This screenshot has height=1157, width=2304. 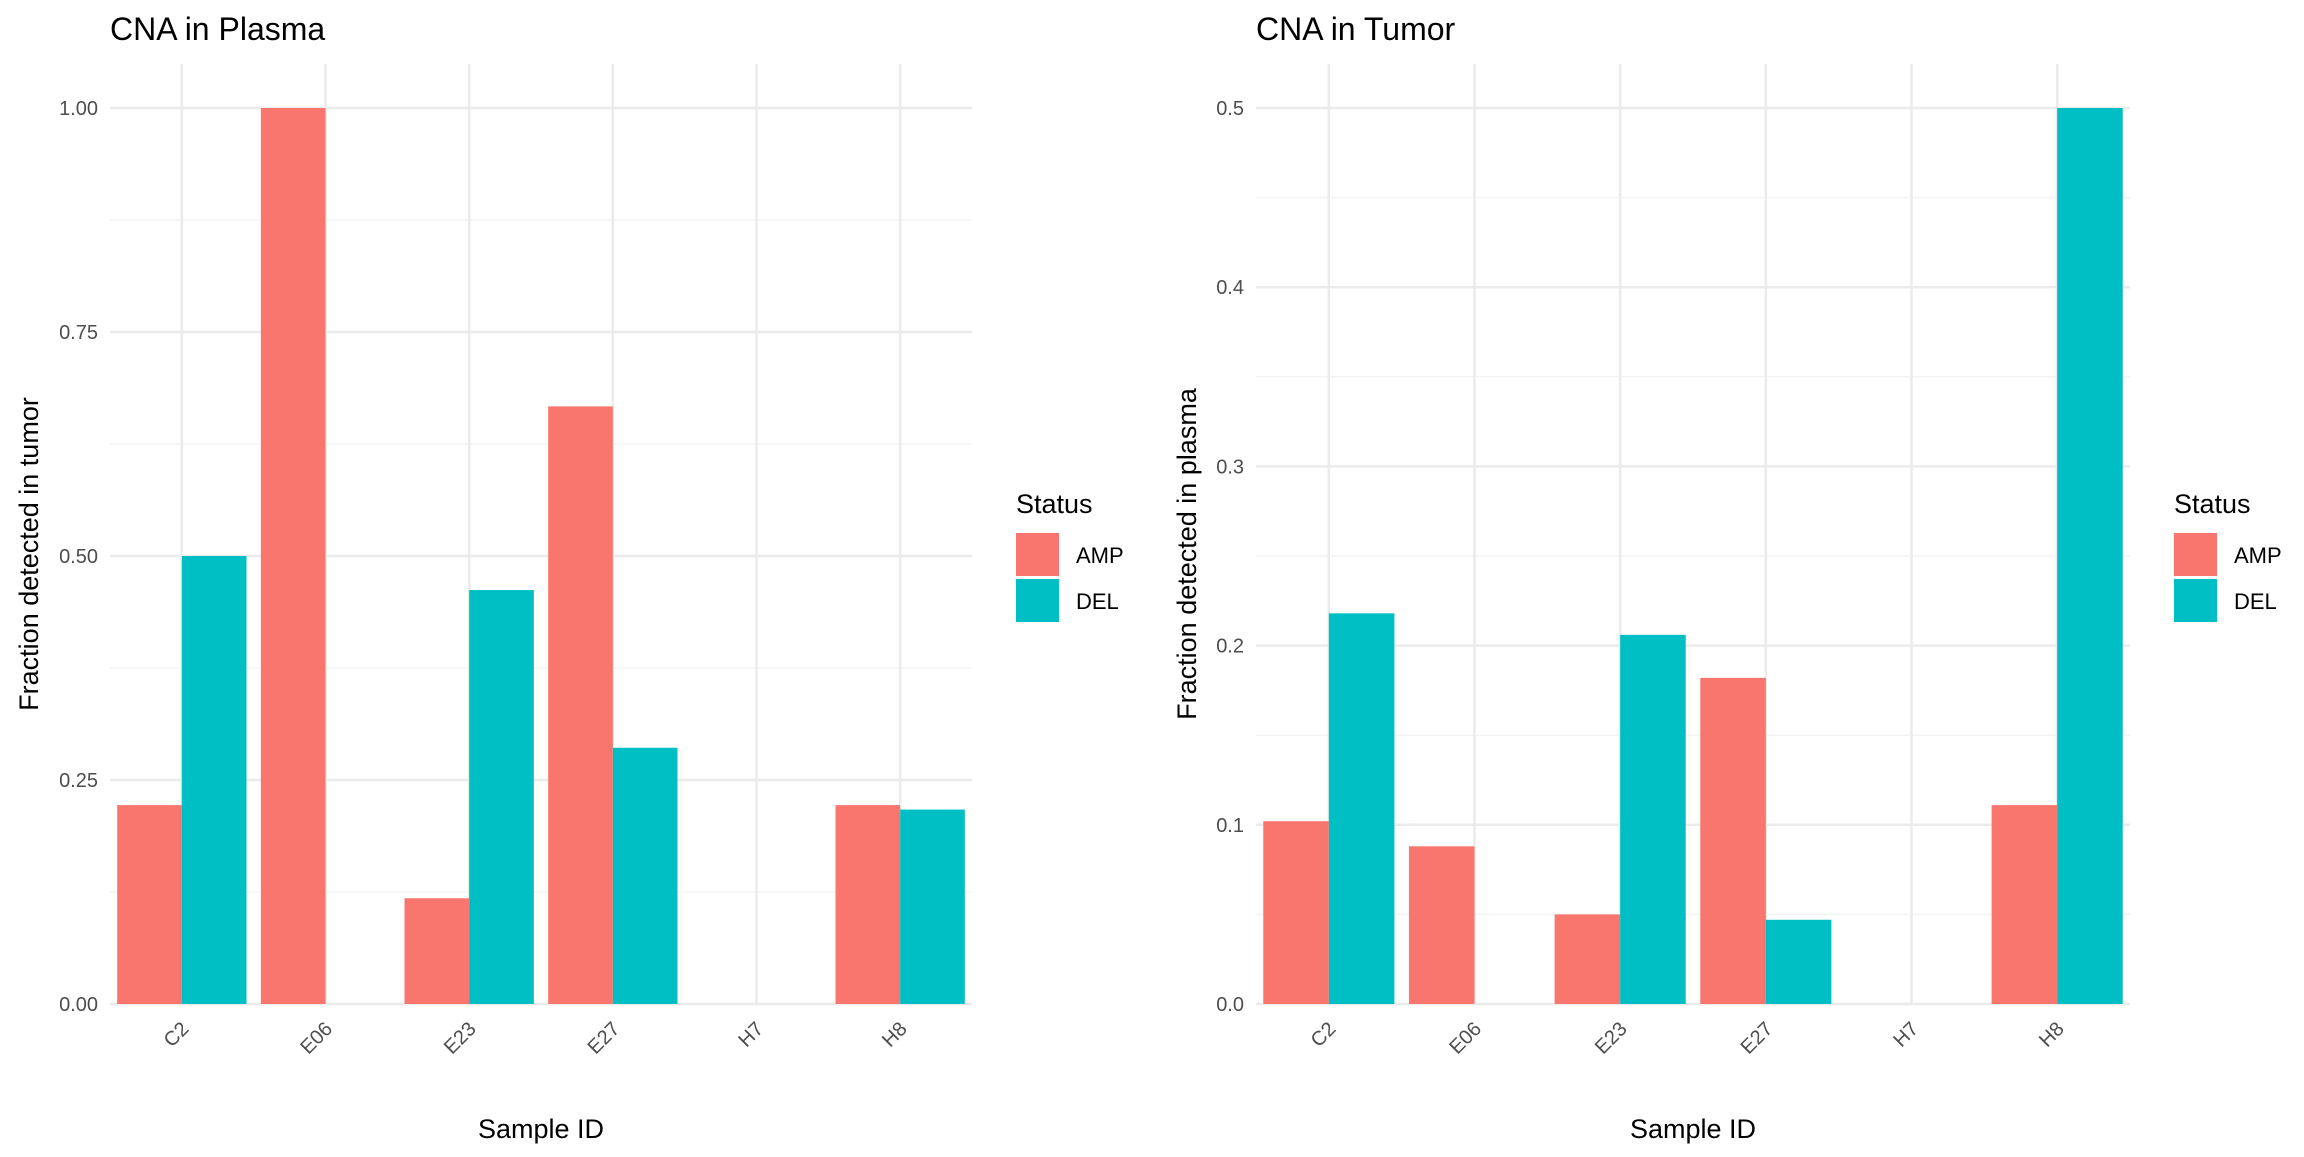 I want to click on chart-title: CNA in Plasma, so click(x=217, y=29).